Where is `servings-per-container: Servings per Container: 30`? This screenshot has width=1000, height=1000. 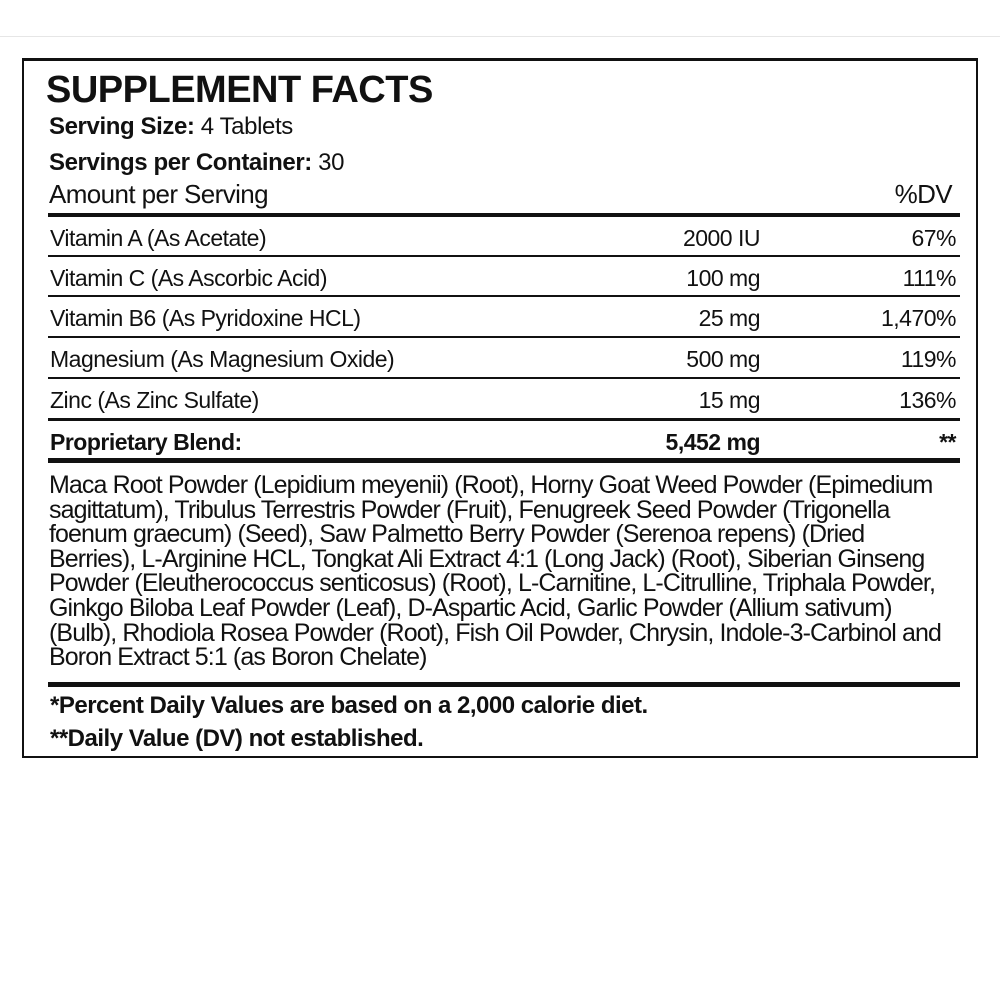
servings-per-container: Servings per Container: 30 is located at coordinates (196, 163).